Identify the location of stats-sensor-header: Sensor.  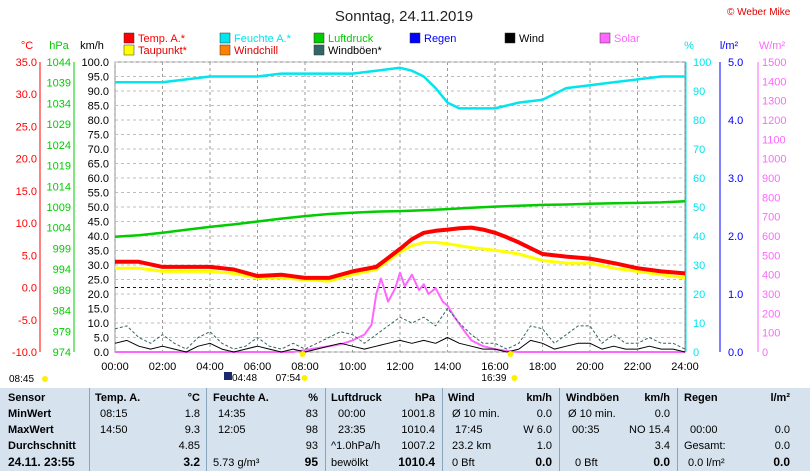
(27, 398).